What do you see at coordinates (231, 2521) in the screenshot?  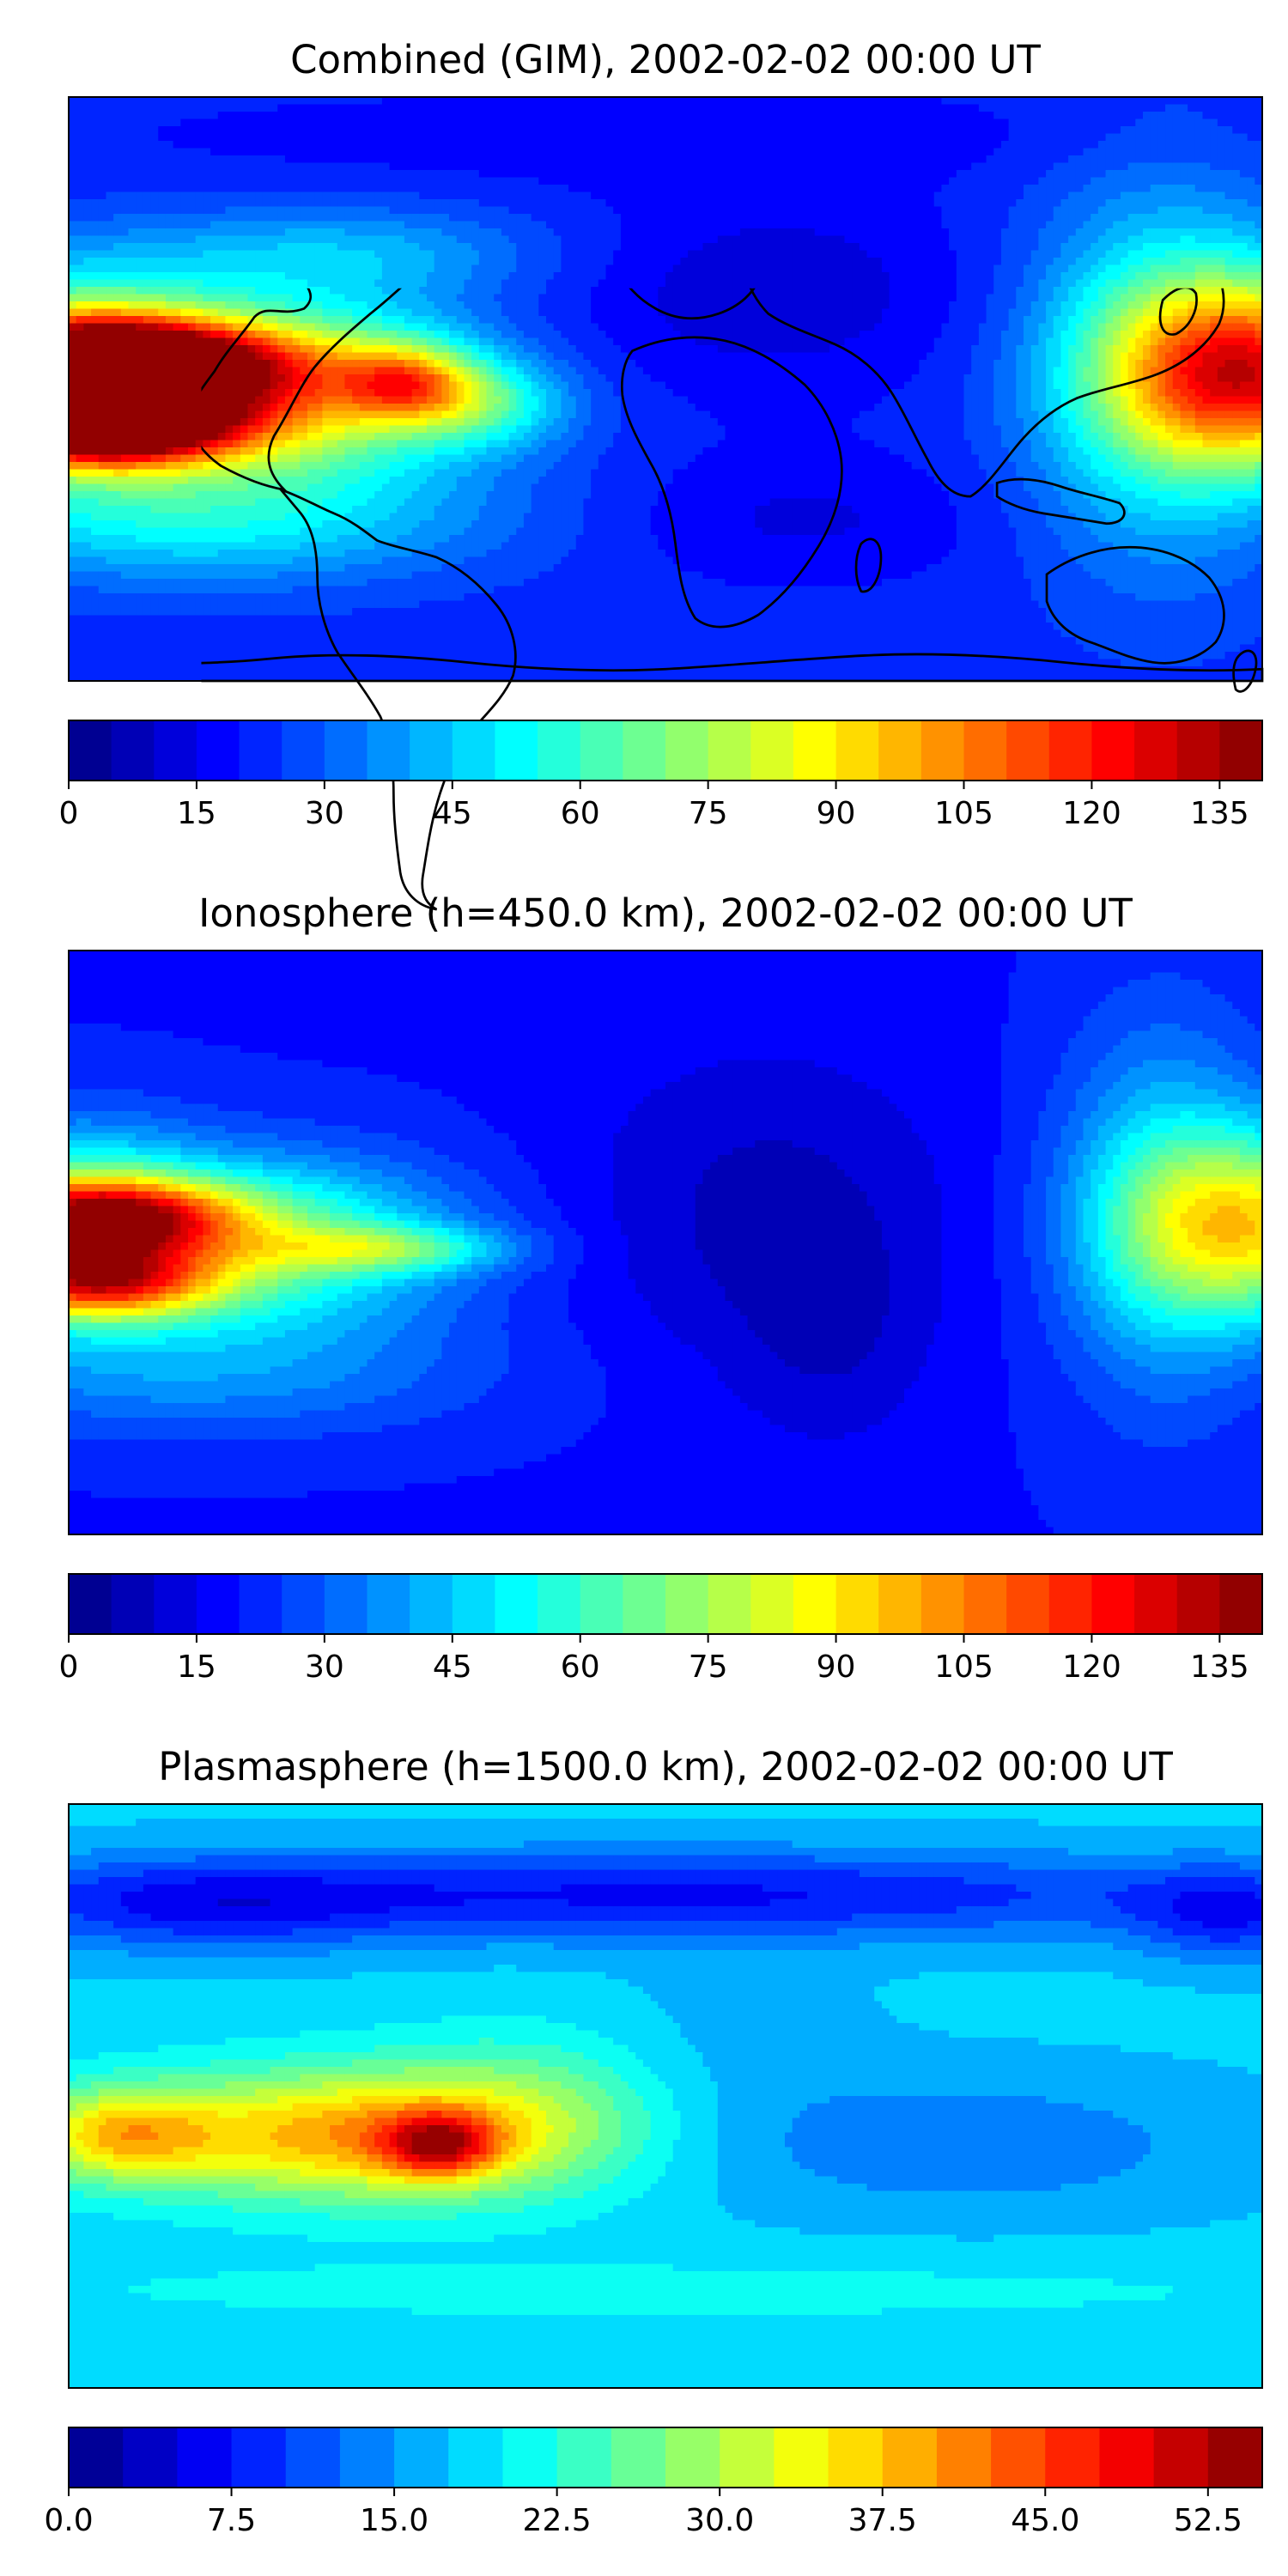 I see `colorbar-tick-label: 7.5` at bounding box center [231, 2521].